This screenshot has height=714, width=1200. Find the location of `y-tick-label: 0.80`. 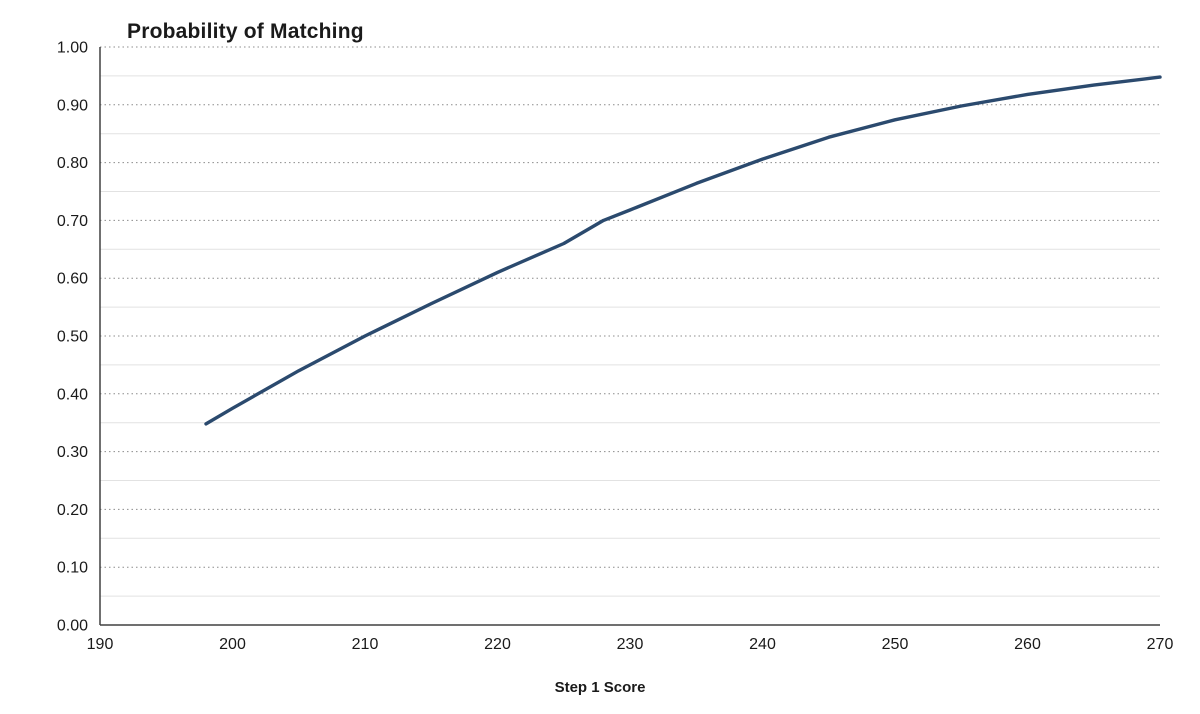

y-tick-label: 0.80 is located at coordinates (72, 163).